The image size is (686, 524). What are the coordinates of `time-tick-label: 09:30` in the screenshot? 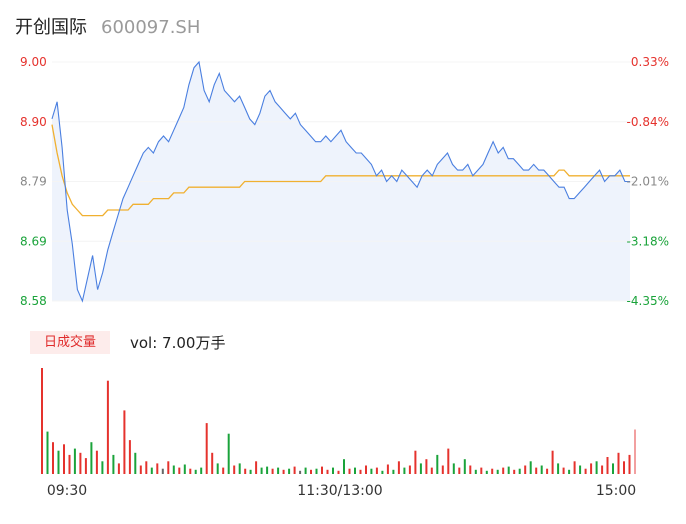 It's located at (67, 491).